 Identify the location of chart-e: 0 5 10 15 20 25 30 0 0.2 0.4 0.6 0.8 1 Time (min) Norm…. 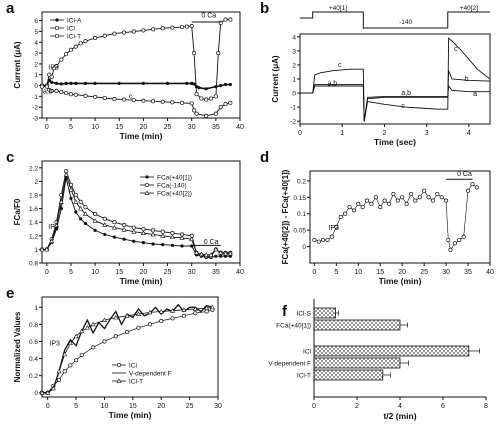
(117, 358).